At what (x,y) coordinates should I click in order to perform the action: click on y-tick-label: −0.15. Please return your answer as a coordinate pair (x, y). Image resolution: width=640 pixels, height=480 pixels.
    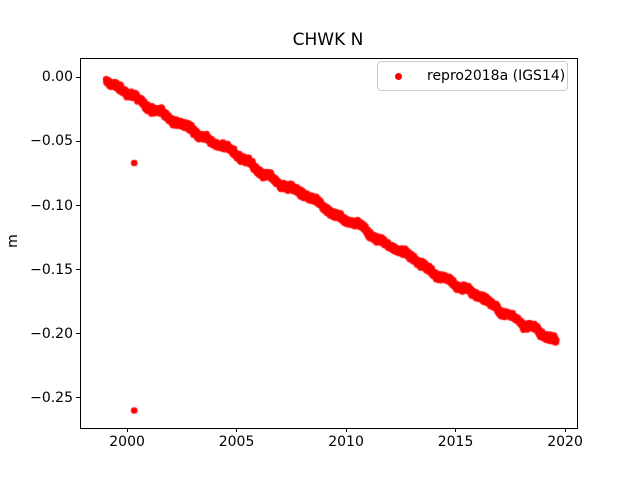
    Looking at the image, I should click on (51, 269).